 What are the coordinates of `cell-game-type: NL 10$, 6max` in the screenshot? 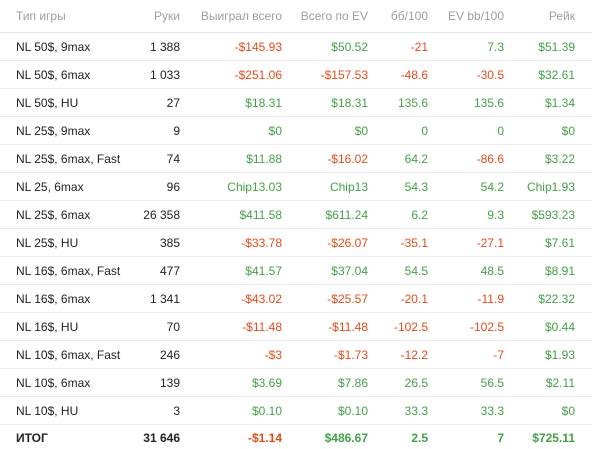 It's located at (67, 382).